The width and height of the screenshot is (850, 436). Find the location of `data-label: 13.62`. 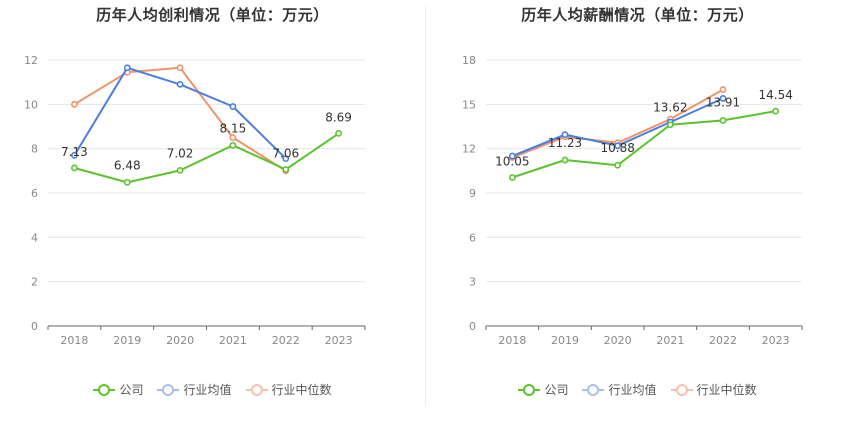

data-label: 13.62 is located at coordinates (670, 108).